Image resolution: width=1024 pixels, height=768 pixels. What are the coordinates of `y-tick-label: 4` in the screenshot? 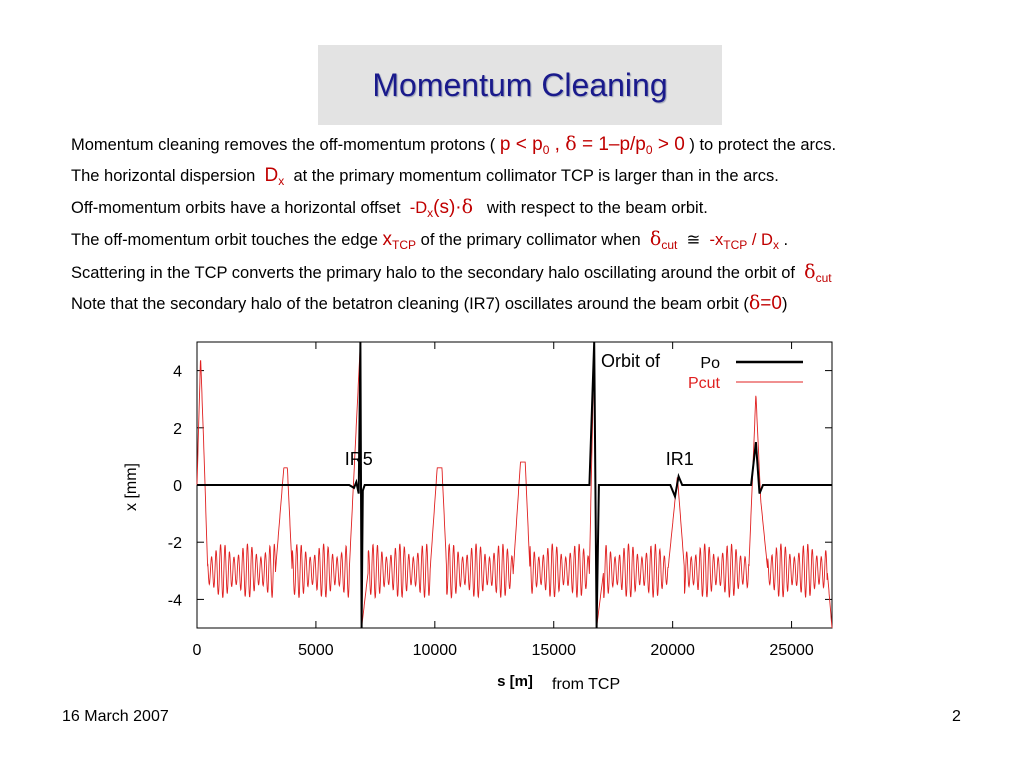 It's located at (177, 372).